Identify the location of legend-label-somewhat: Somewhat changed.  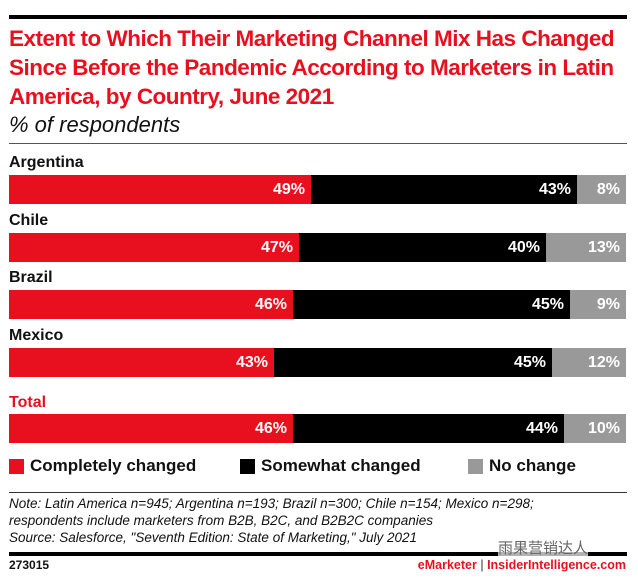
(341, 465).